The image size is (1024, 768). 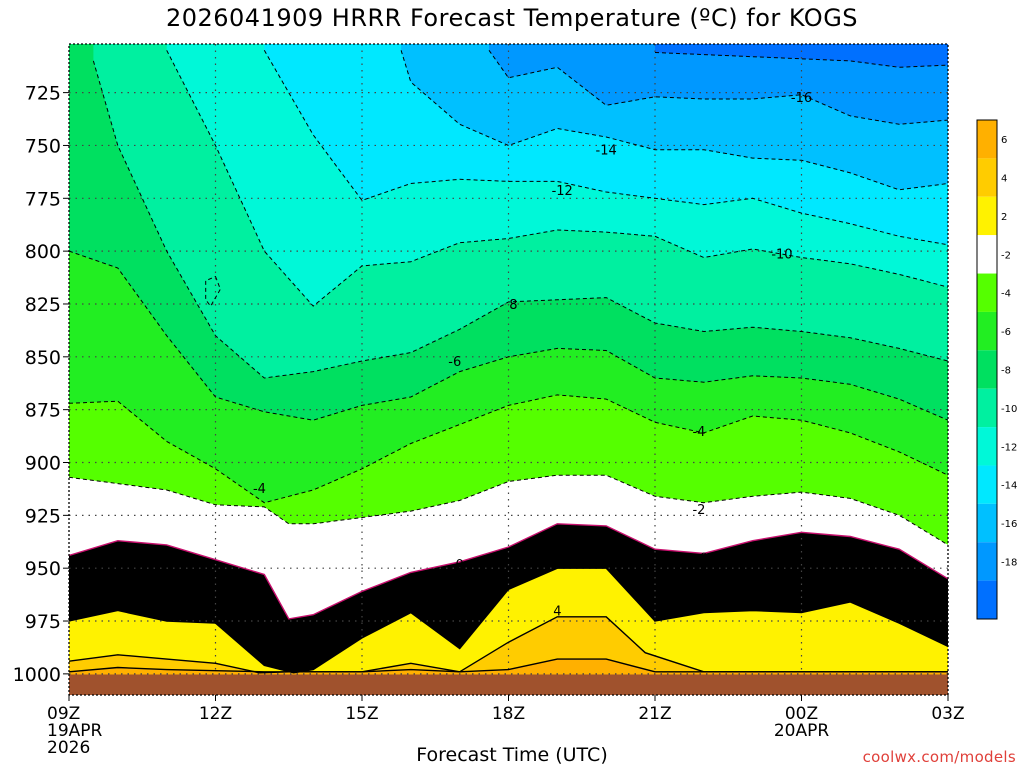 What do you see at coordinates (63, 714) in the screenshot?
I see `x-tick-label: 09Z` at bounding box center [63, 714].